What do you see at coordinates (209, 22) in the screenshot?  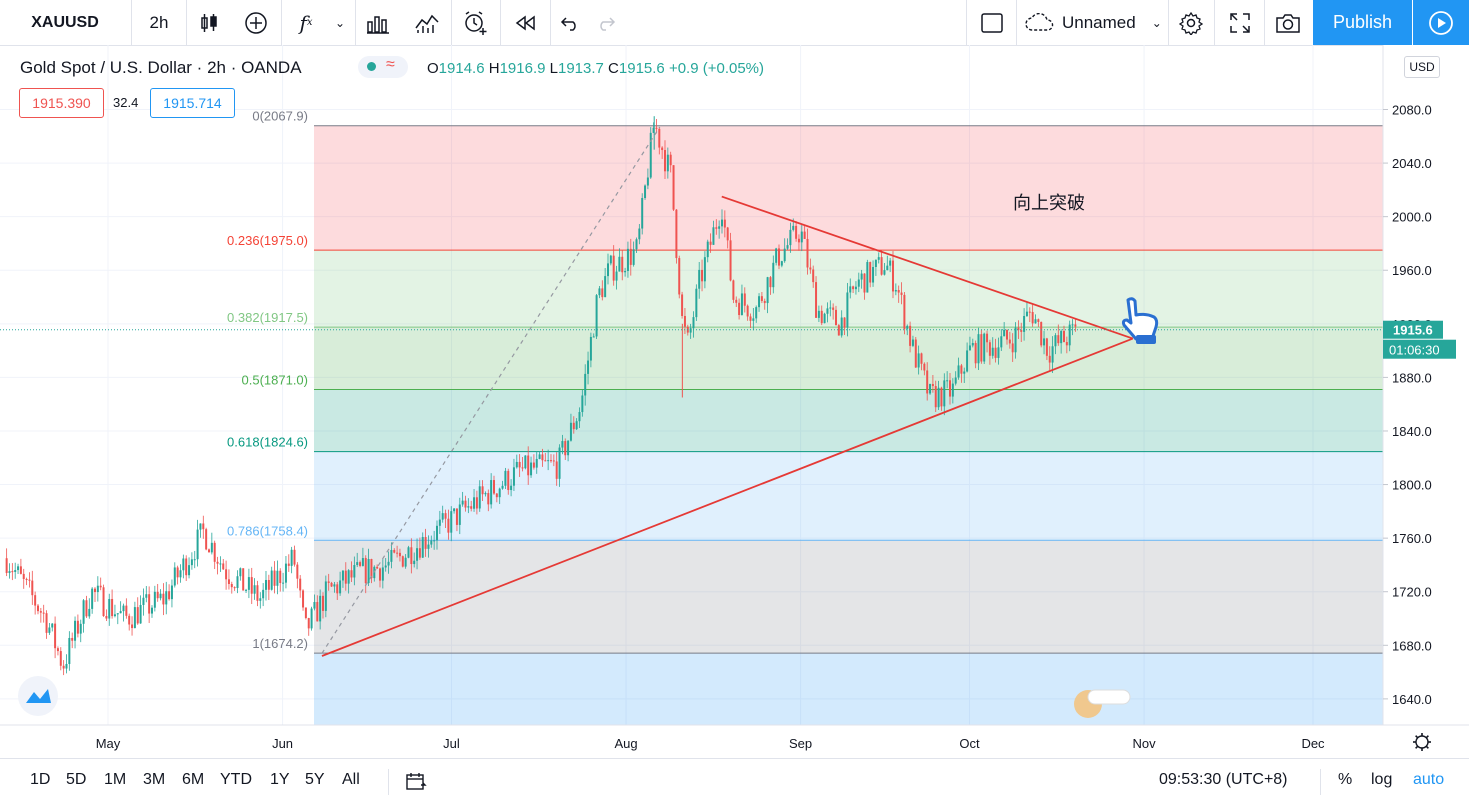 I see `candles-icon` at bounding box center [209, 22].